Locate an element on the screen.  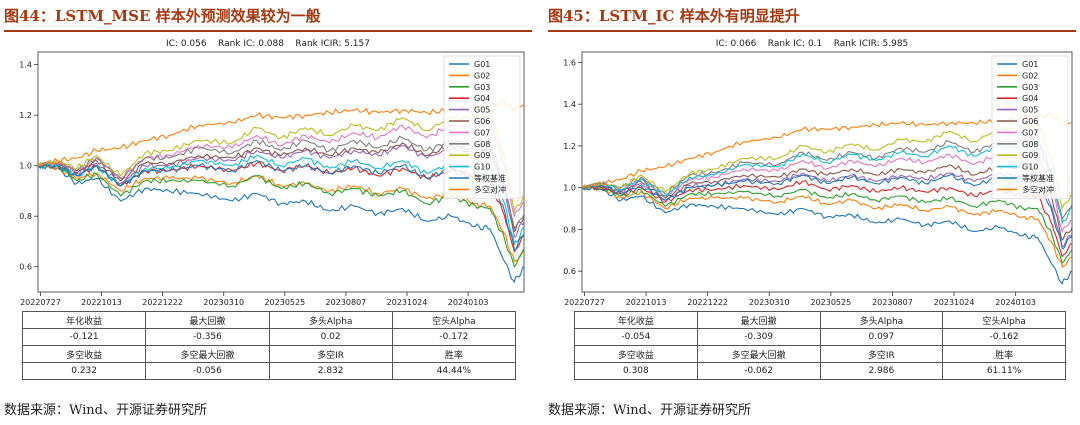
figure-title: 图45：LSTM_IC 样本外有明显提升 is located at coordinates (674, 16).